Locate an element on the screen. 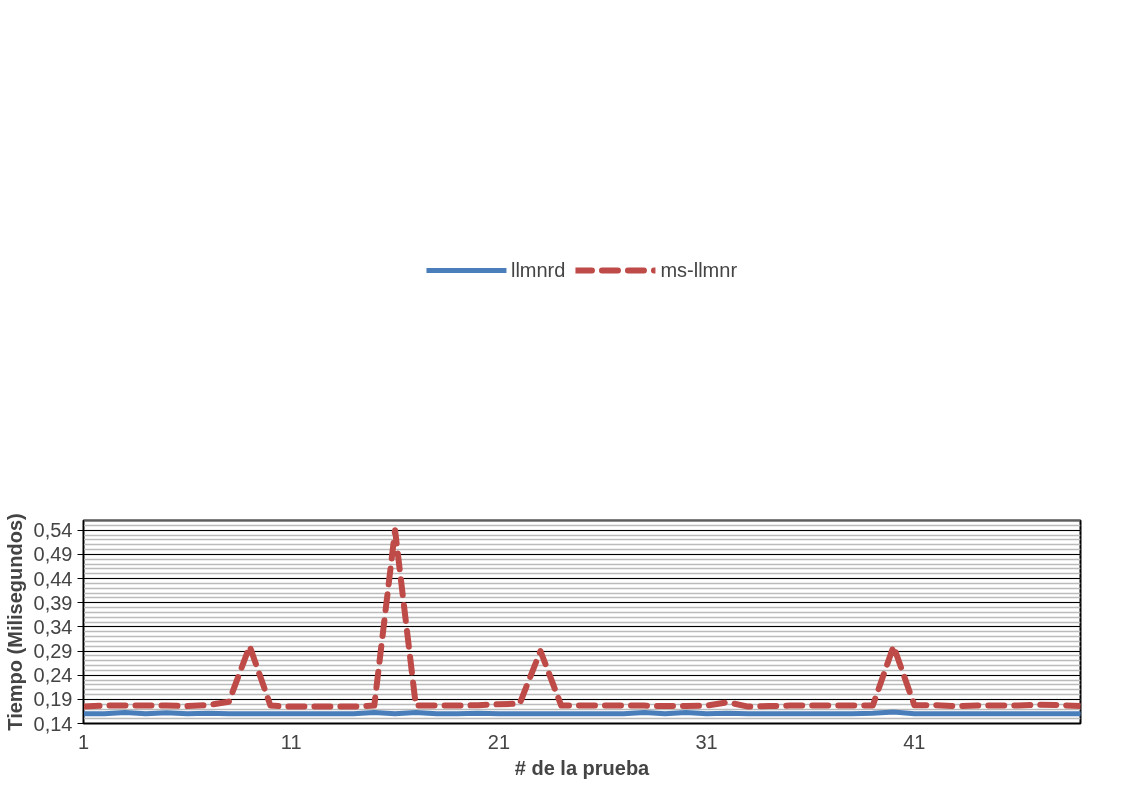 The height and width of the screenshot is (791, 1130). x-axis-title: # de la prueba is located at coordinates (582, 767).